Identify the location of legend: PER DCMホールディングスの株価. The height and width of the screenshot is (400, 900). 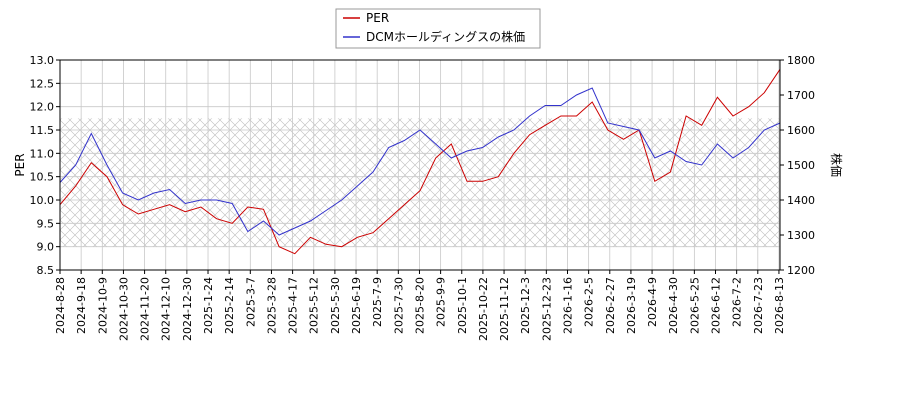
(438, 28).